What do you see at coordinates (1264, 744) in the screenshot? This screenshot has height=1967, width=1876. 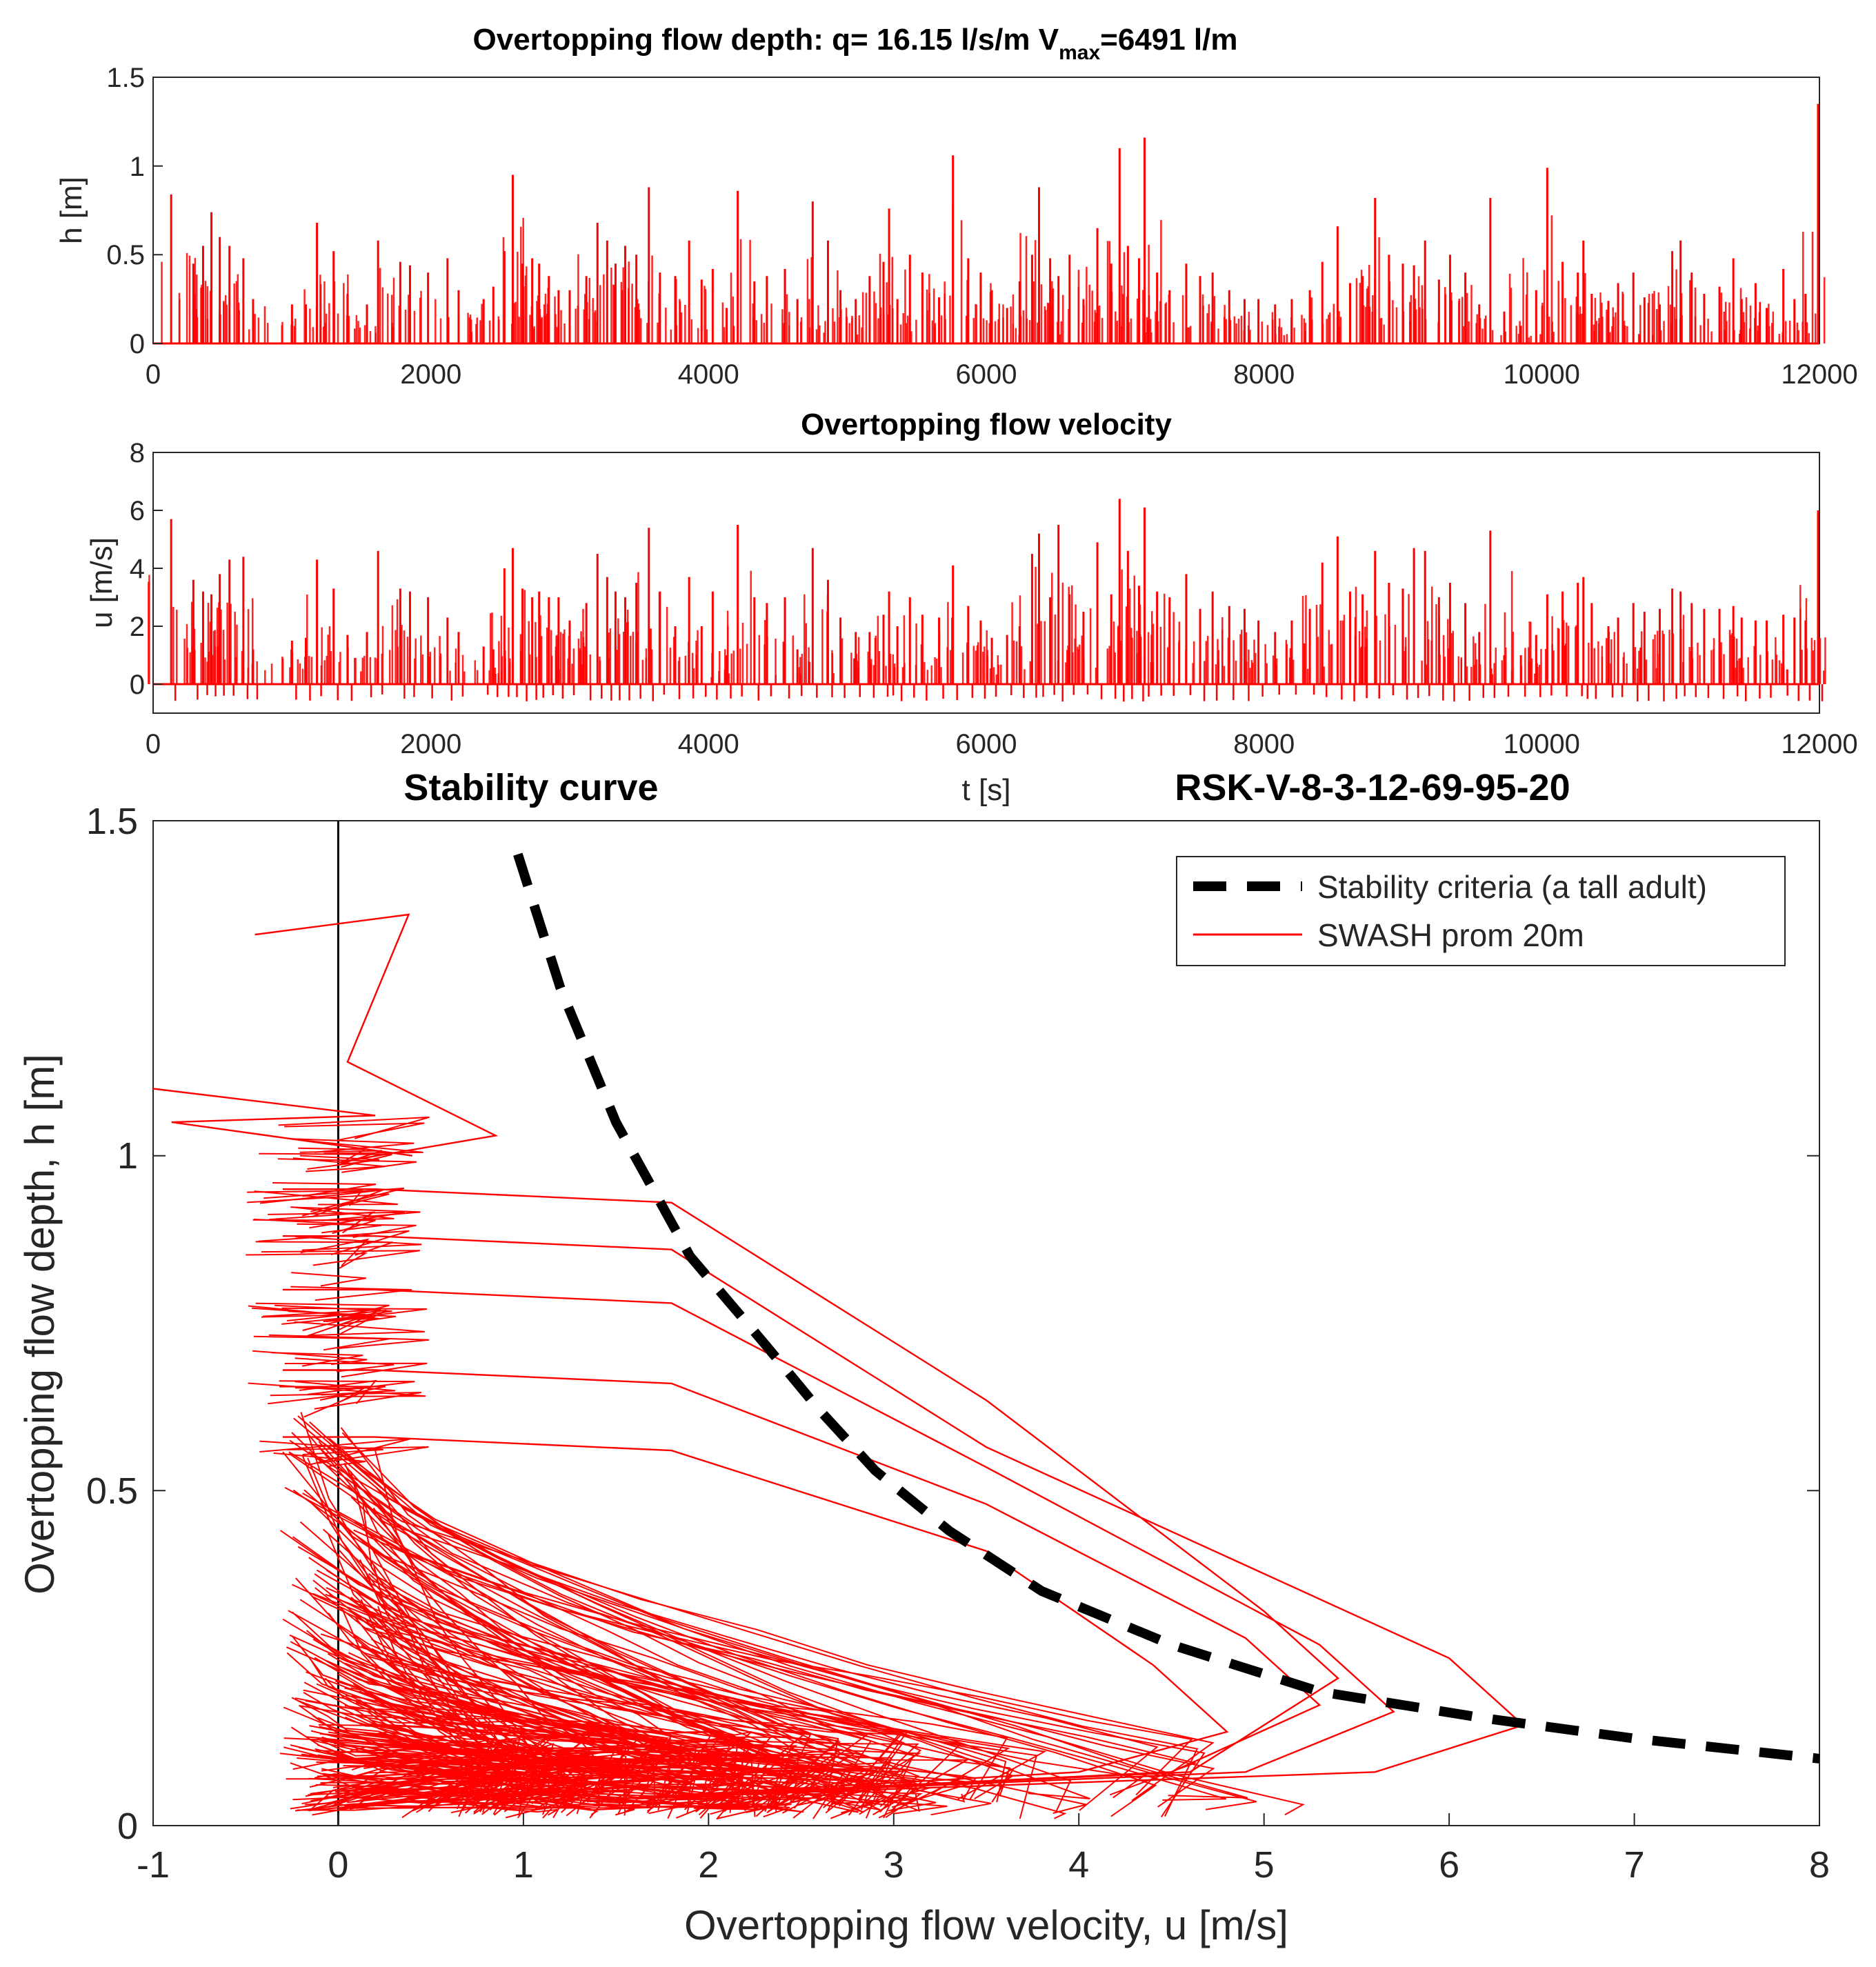 I see `panel2-xtick: 8000` at bounding box center [1264, 744].